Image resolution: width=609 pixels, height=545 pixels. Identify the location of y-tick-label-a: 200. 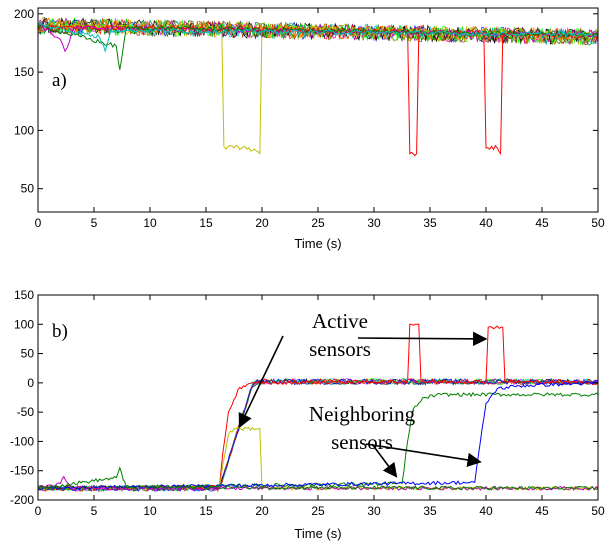
(24, 14).